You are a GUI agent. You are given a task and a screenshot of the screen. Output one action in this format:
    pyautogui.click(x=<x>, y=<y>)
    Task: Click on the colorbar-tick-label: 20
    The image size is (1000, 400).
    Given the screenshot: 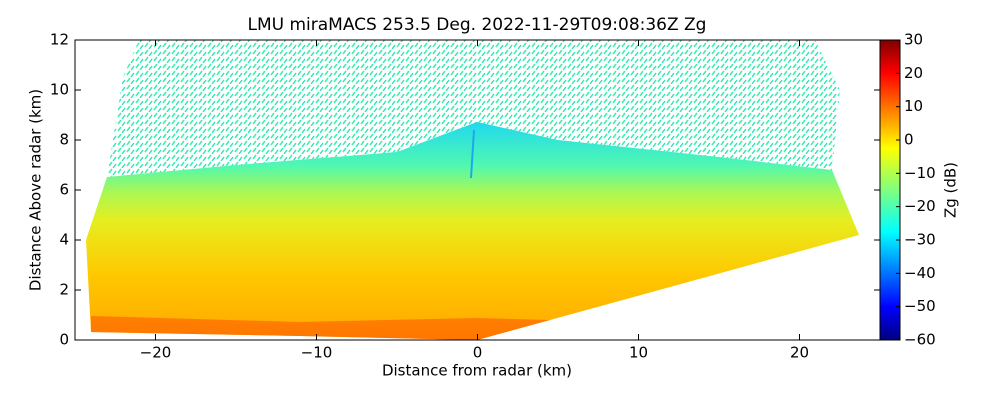 What is the action you would take?
    pyautogui.click(x=913, y=73)
    